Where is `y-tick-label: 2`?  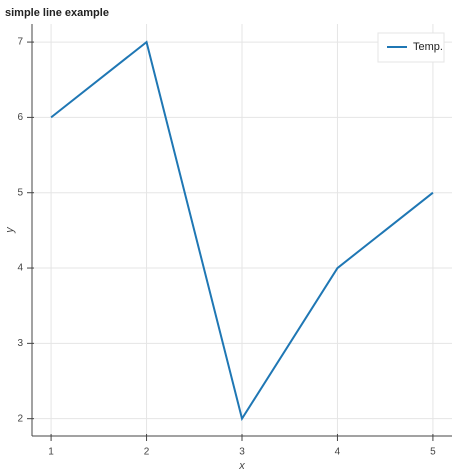 y-tick-label: 2 is located at coordinates (20, 418).